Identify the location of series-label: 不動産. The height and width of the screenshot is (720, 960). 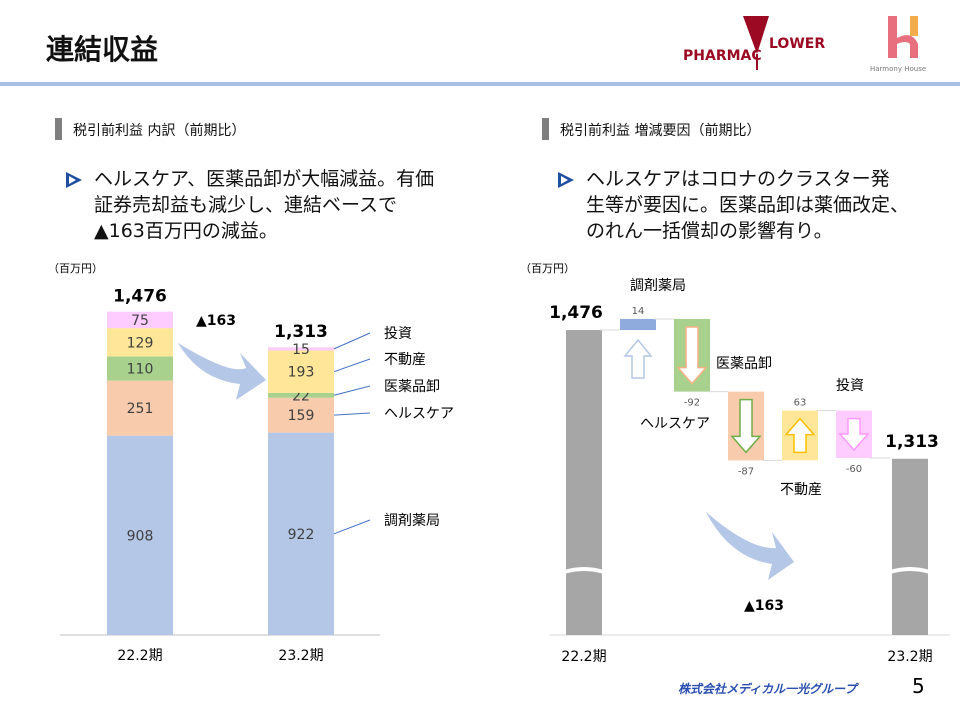
(405, 360).